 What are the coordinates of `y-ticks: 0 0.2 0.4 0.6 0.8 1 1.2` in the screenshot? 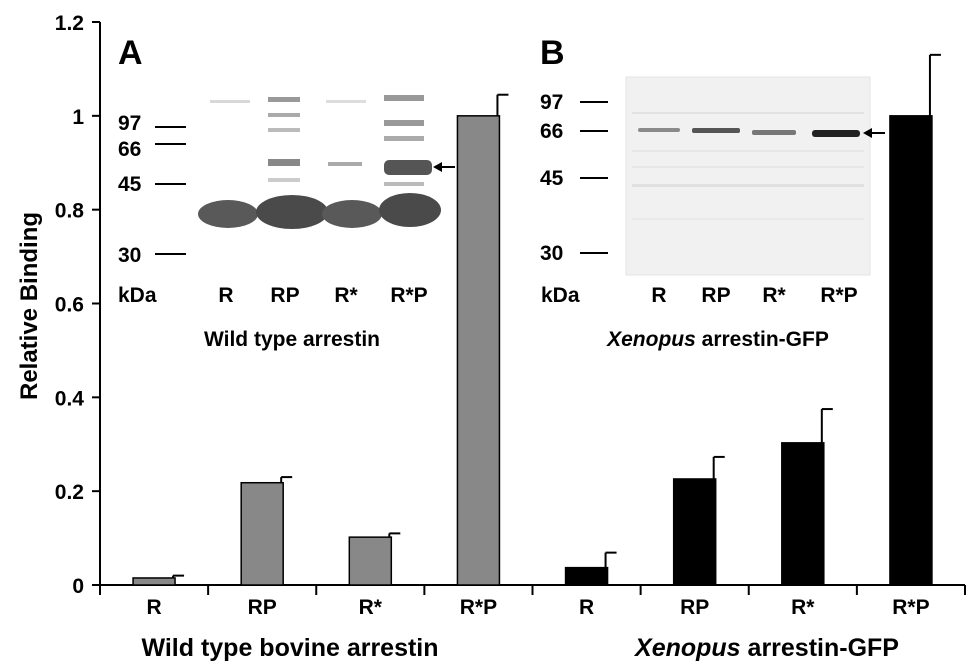 It's located at (77, 305).